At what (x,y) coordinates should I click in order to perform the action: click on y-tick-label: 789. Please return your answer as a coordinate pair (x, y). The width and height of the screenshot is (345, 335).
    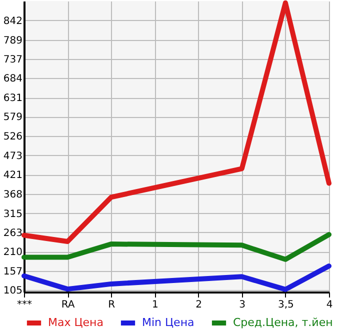
    Looking at the image, I should click on (12, 40).